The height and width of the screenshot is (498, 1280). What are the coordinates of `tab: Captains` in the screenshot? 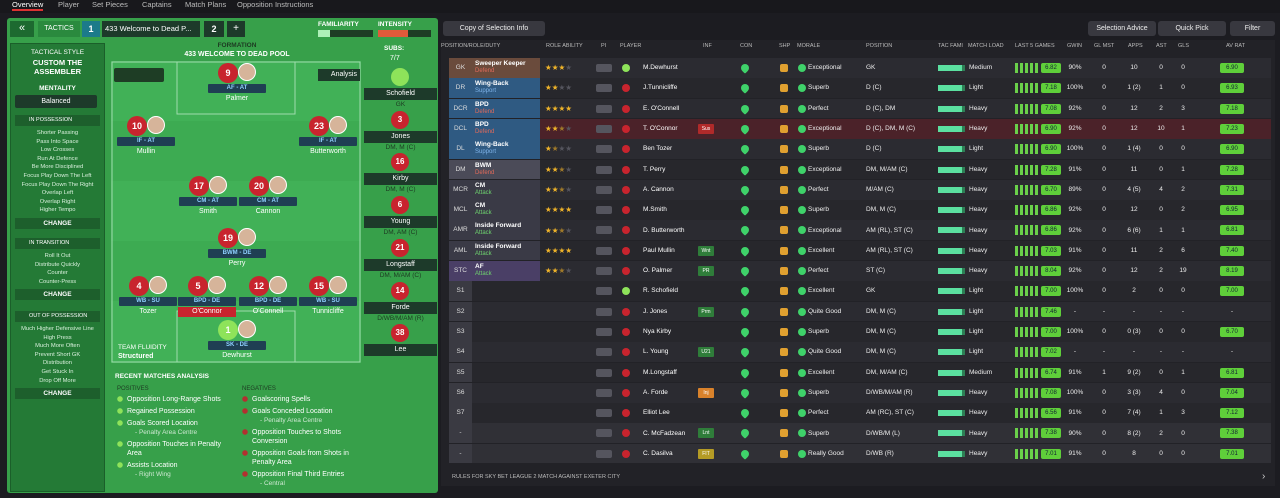 It's located at (157, 4).